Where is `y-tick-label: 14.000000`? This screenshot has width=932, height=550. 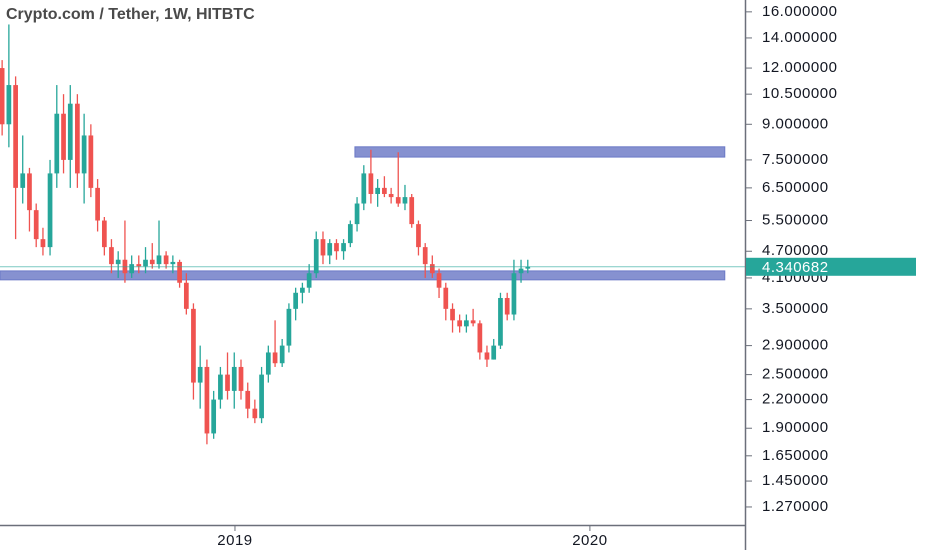
y-tick-label: 14.000000 is located at coordinates (799, 37).